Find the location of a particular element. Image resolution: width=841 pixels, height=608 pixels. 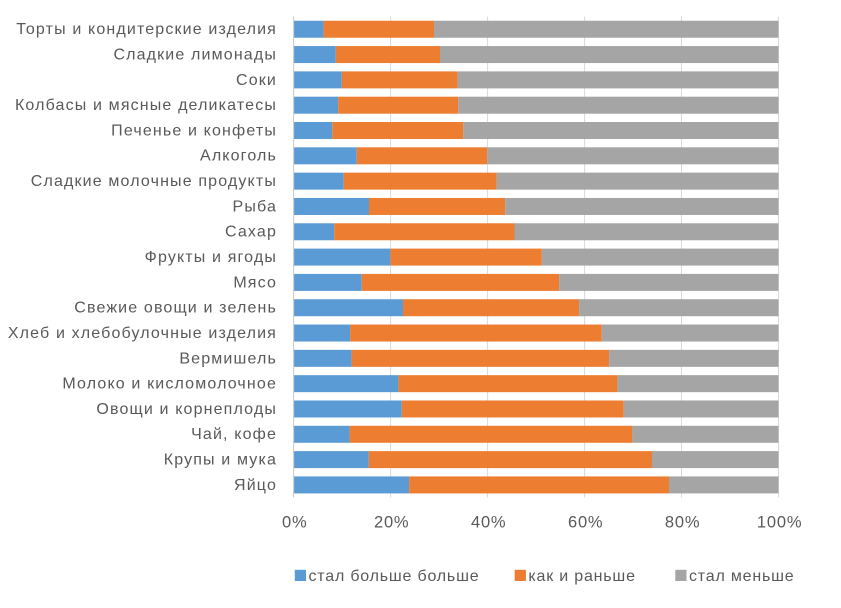

svg-text: стал меньше is located at coordinates (741, 576).